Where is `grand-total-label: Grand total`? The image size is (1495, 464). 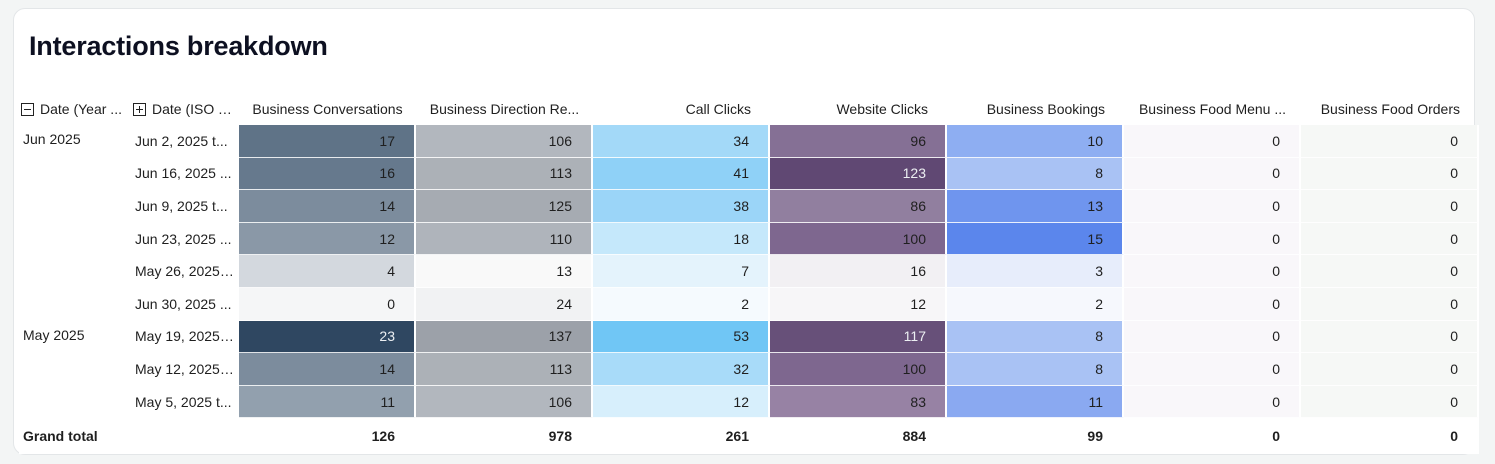
grand-total-label: Grand total is located at coordinates (129, 436).